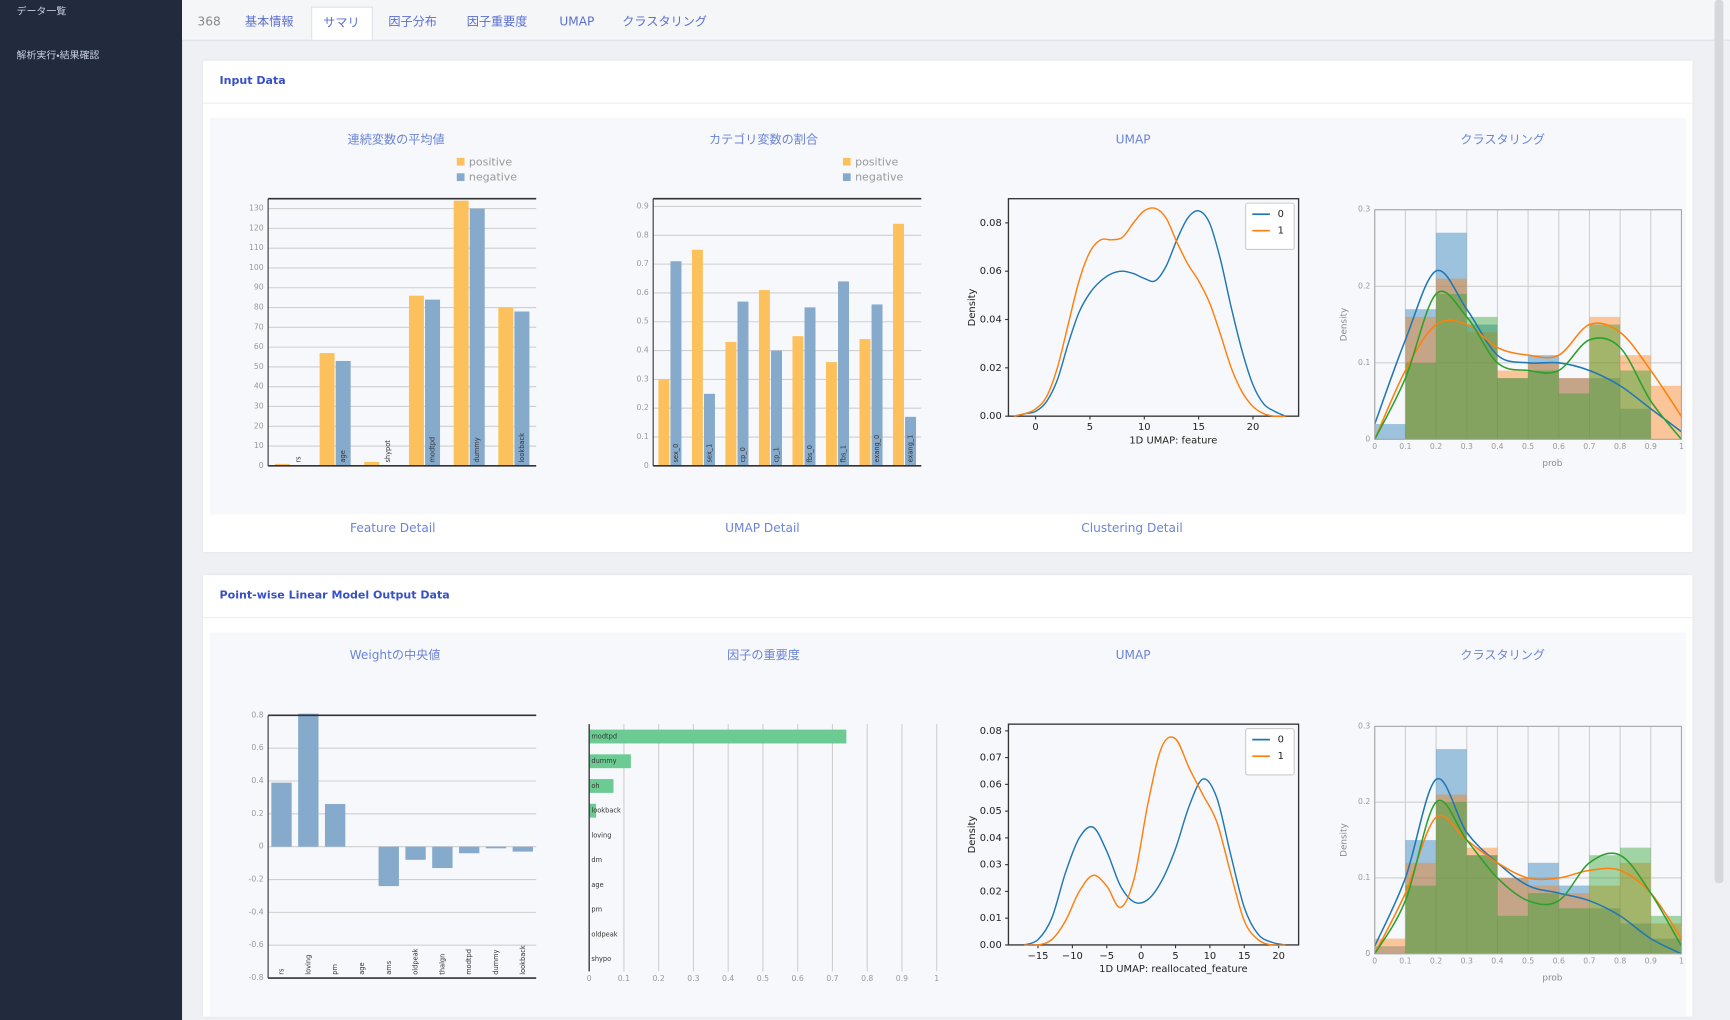  I want to click on tab: UMAP, so click(577, 21).